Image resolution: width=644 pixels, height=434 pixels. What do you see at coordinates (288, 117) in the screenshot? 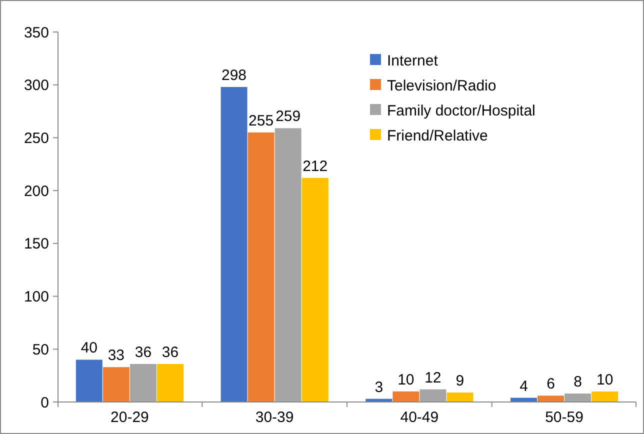
I see `data-label: 259` at bounding box center [288, 117].